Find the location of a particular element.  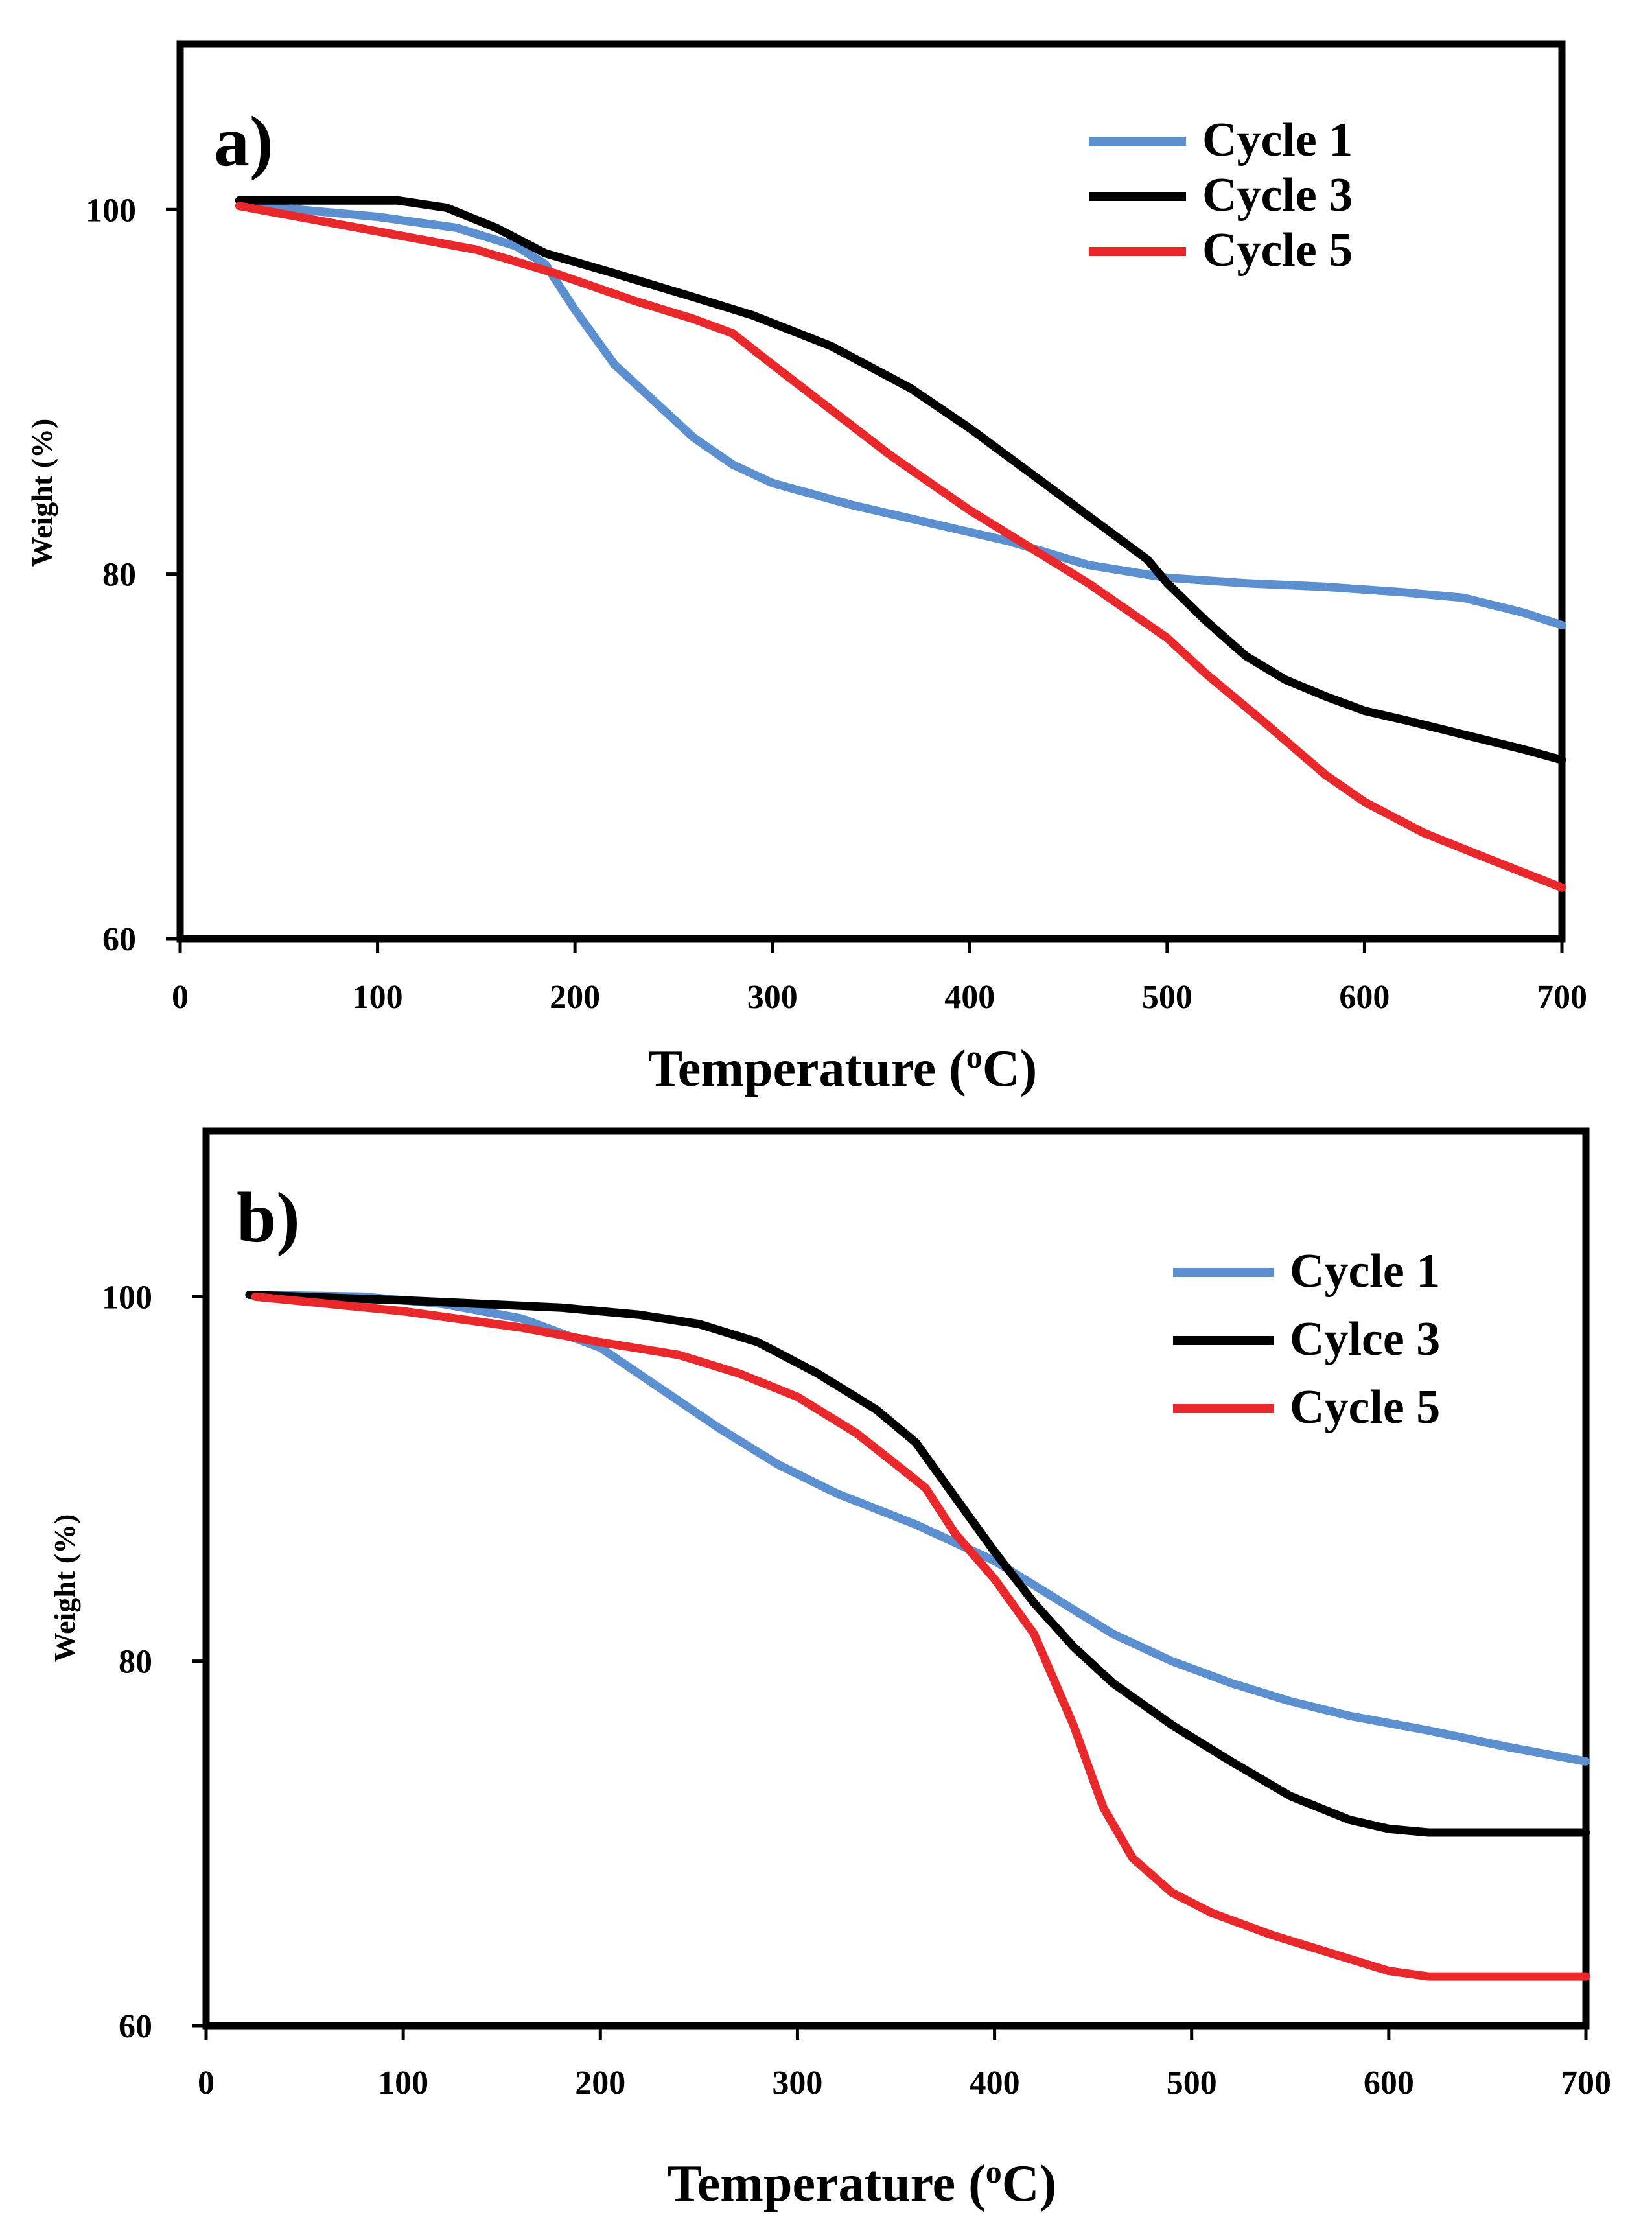

panel-label: a) is located at coordinates (243, 141).